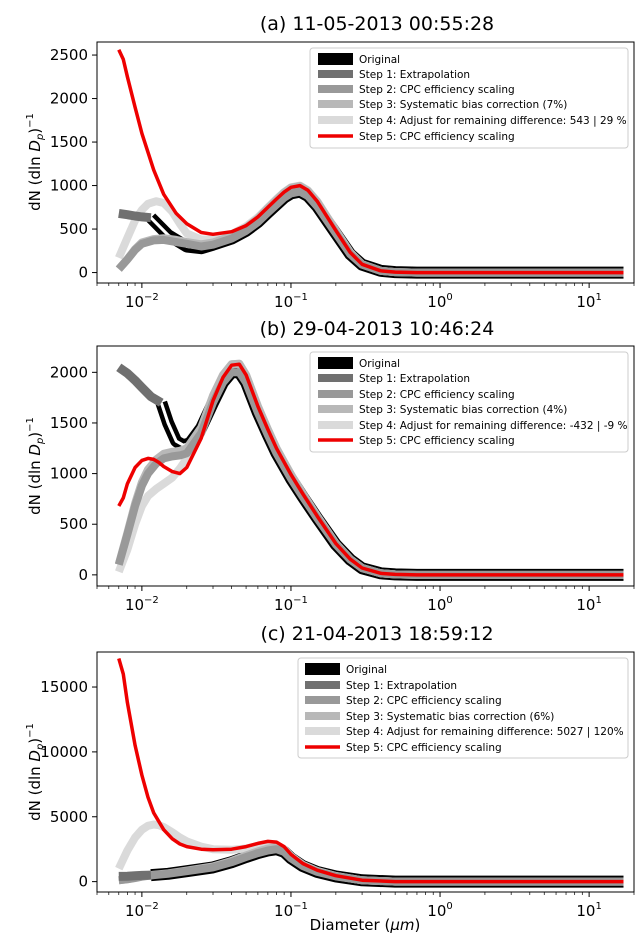  Describe the element at coordinates (554, 105) in the screenshot. I see `legend-label-step3-value: (7%)` at that location.